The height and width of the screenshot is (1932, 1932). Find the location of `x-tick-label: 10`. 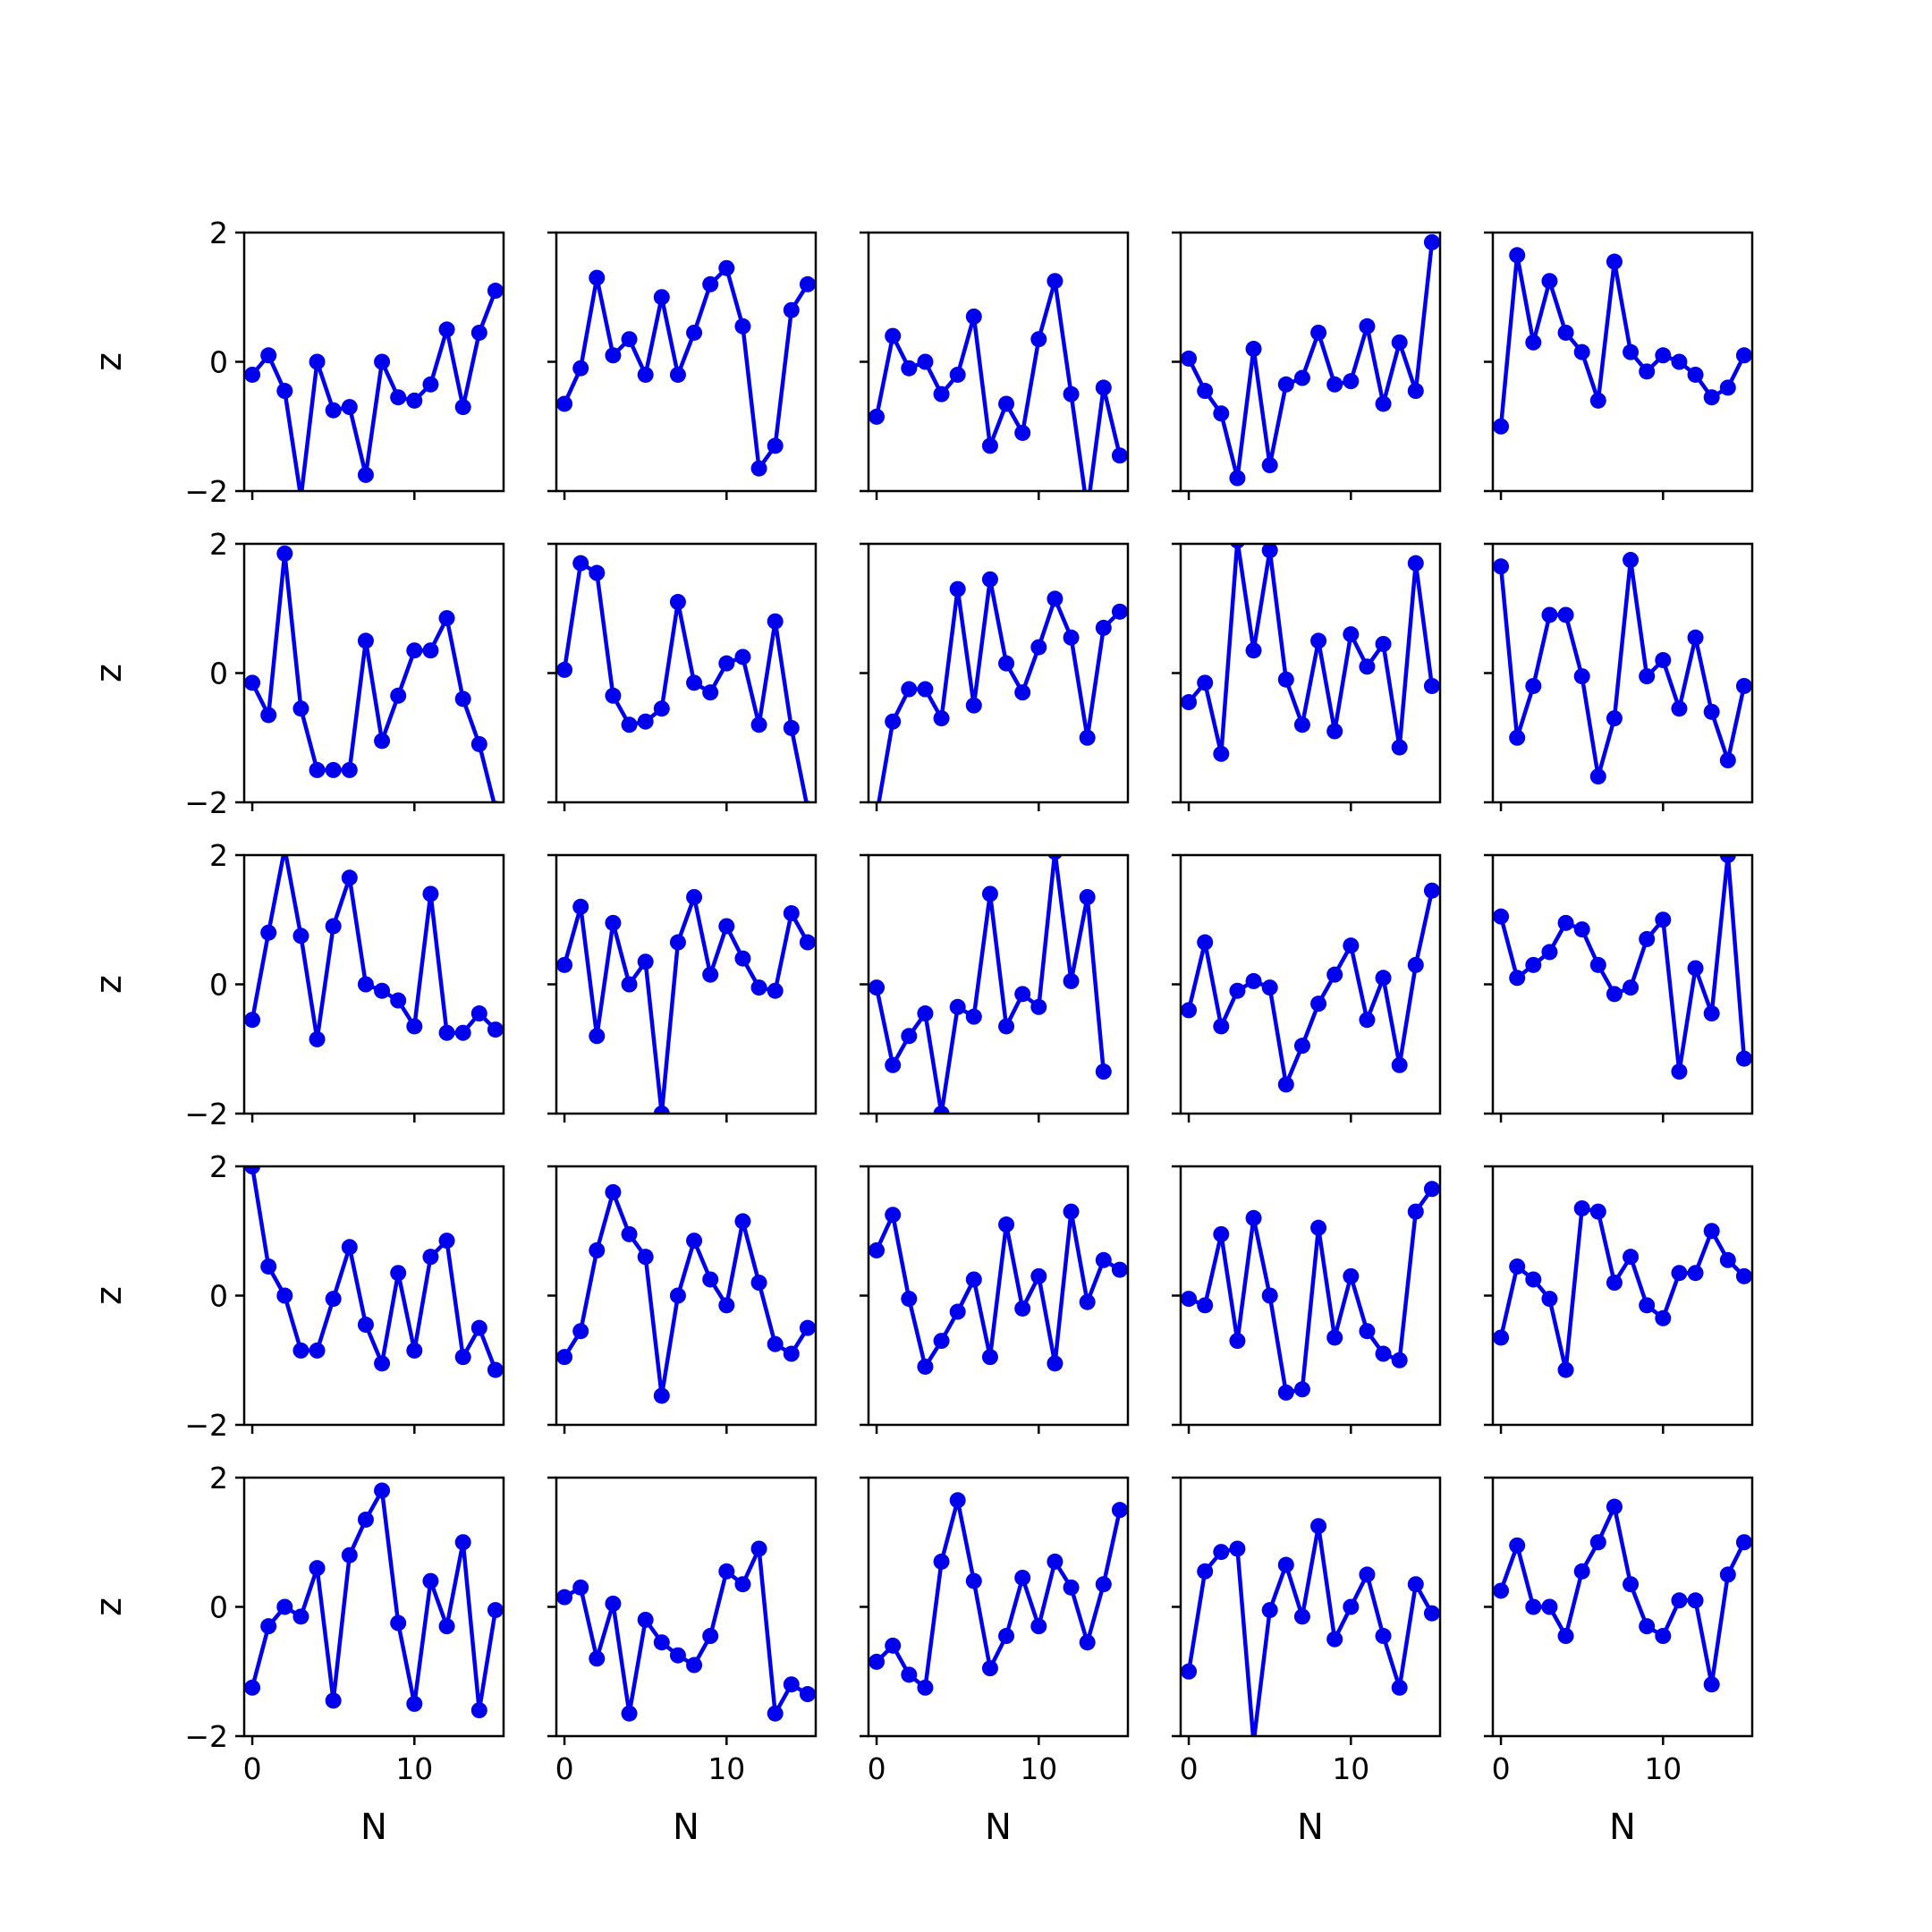

x-tick-label: 10 is located at coordinates (726, 1768).